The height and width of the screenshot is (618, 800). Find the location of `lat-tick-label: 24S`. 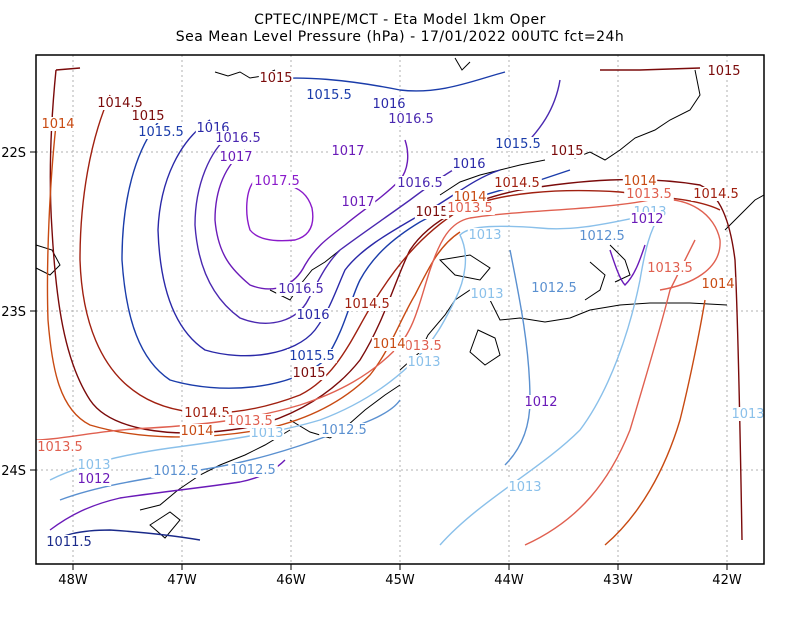

lat-tick-label: 24S is located at coordinates (13, 471).